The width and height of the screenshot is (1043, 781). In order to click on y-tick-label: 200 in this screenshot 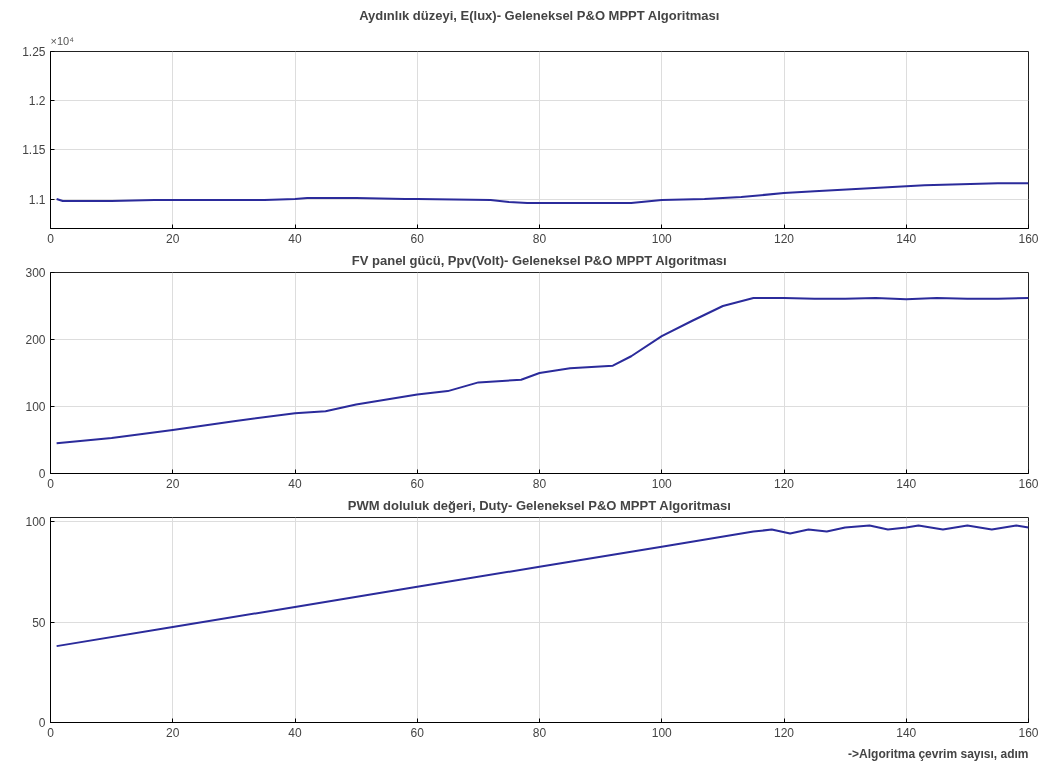, I will do `click(35, 340)`.